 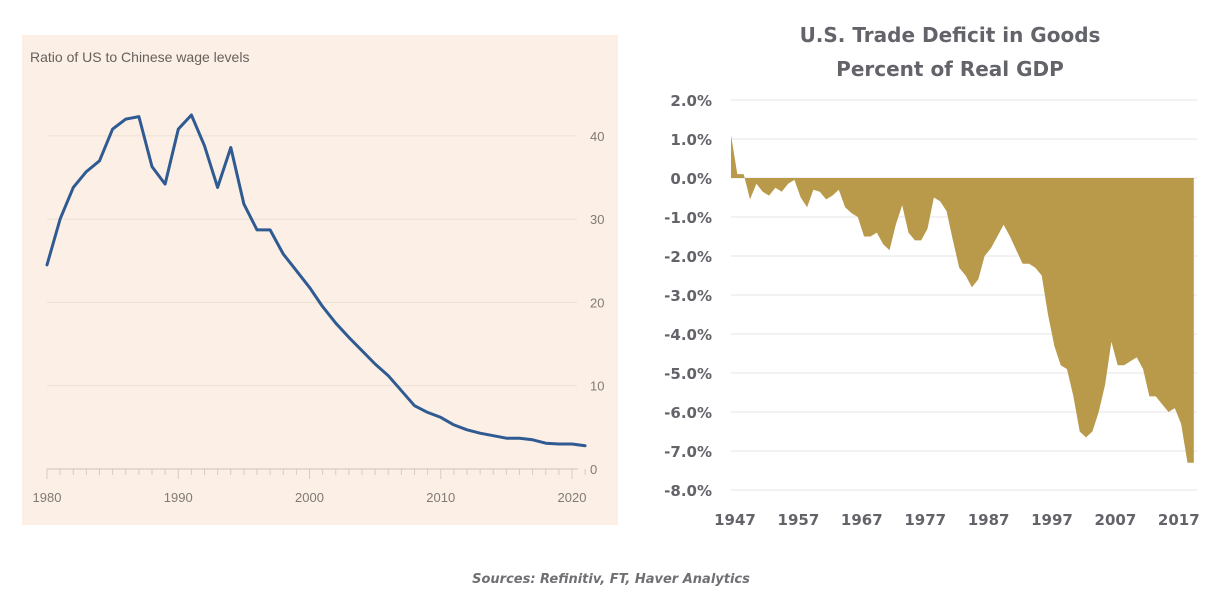 I want to click on y-tick-label: 20, so click(x=597, y=302).